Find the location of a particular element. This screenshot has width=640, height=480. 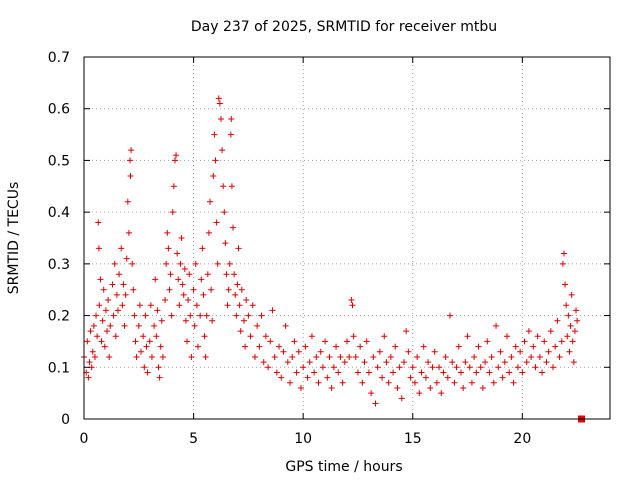

x-tick-label: 10 is located at coordinates (303, 439).